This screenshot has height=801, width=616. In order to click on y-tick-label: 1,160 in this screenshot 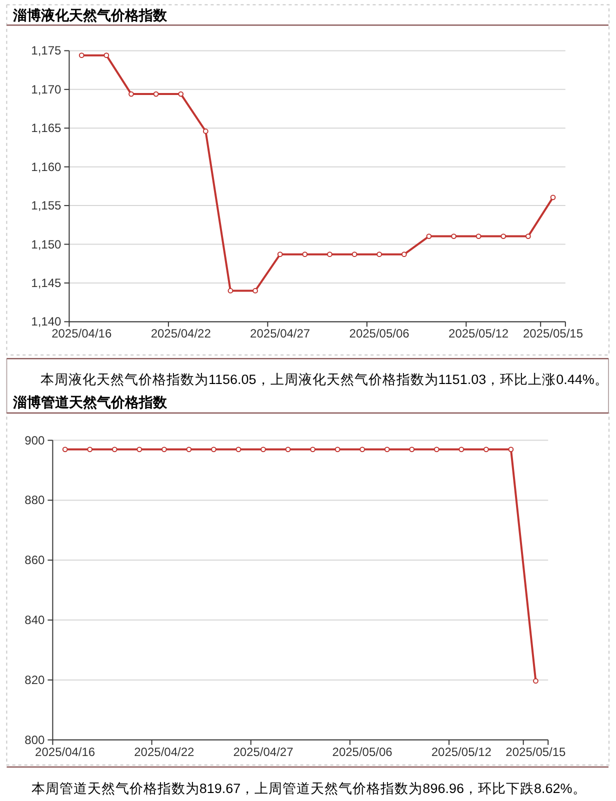, I will do `click(46, 167)`.